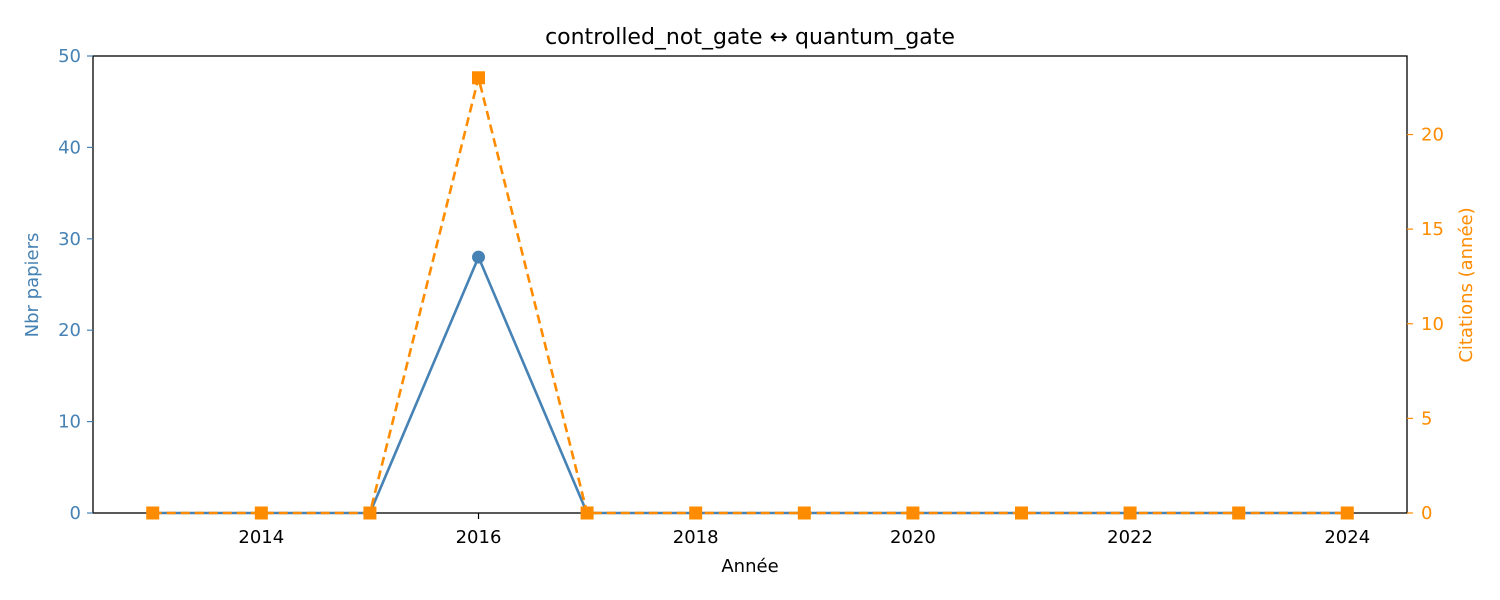 The height and width of the screenshot is (600, 1500). What do you see at coordinates (261, 537) in the screenshot?
I see `x-tick-label: 2014` at bounding box center [261, 537].